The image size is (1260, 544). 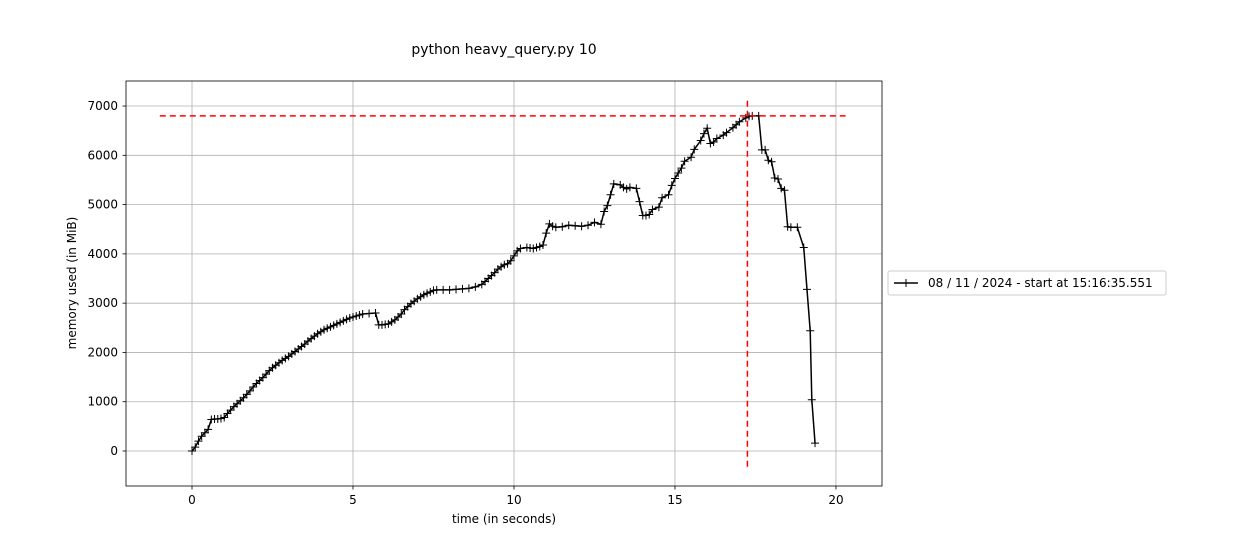 I want to click on x-tick-label: 20, so click(x=835, y=500).